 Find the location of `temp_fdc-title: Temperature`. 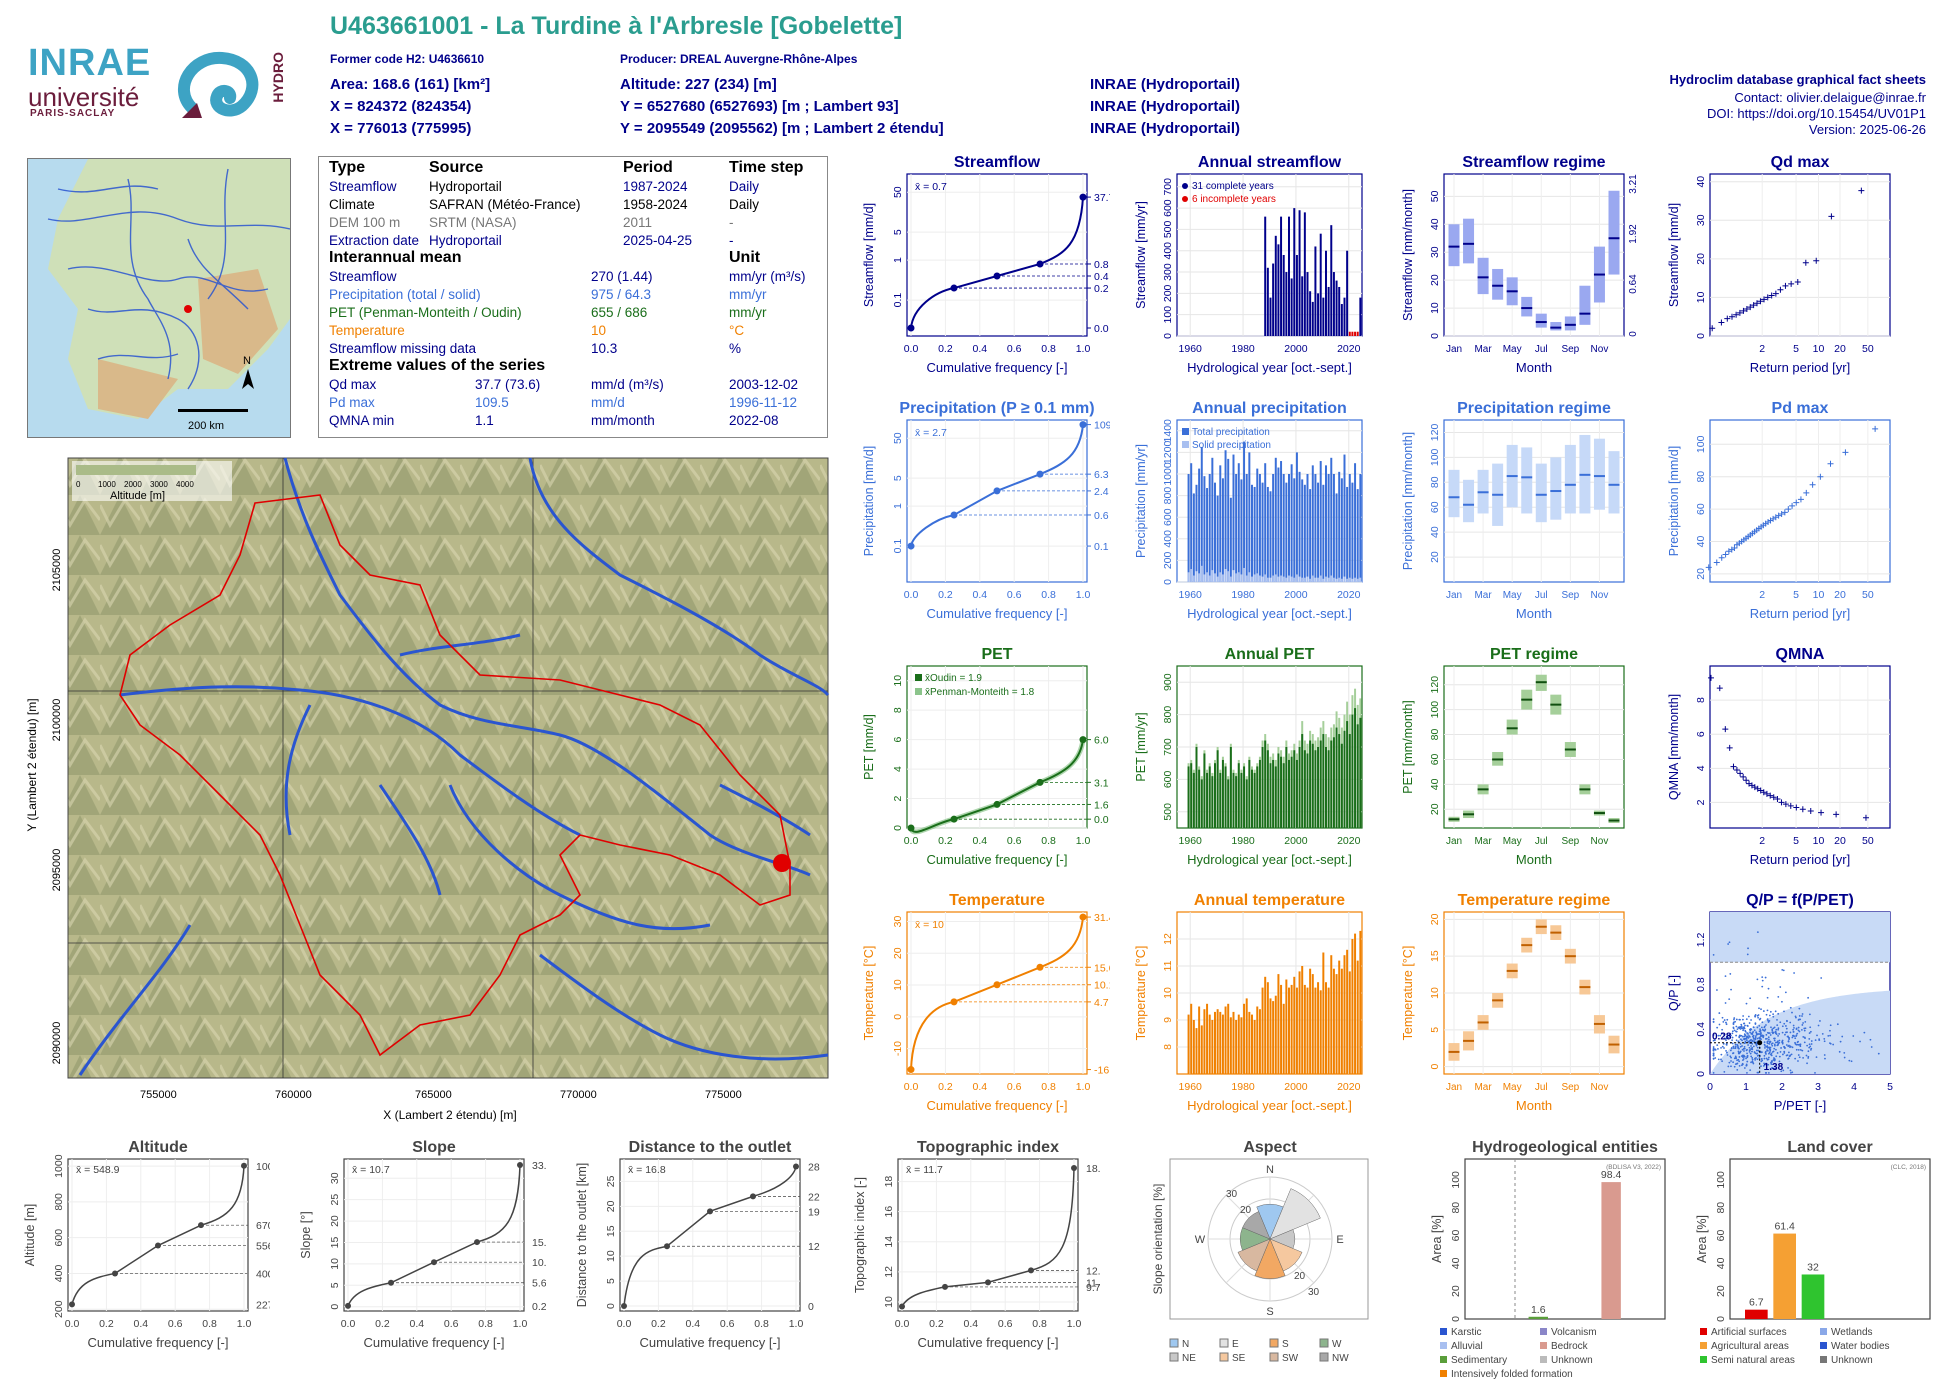

temp_fdc-title: Temperature is located at coordinates (997, 900).